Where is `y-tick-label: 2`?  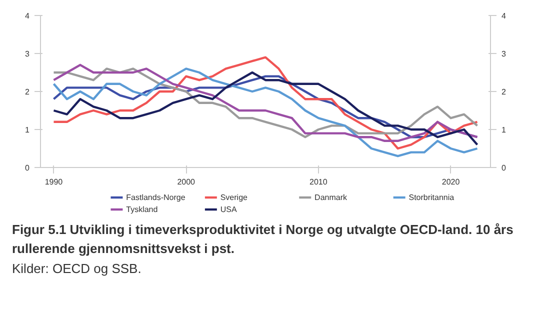
y-tick-label: 2 is located at coordinates (27, 92).